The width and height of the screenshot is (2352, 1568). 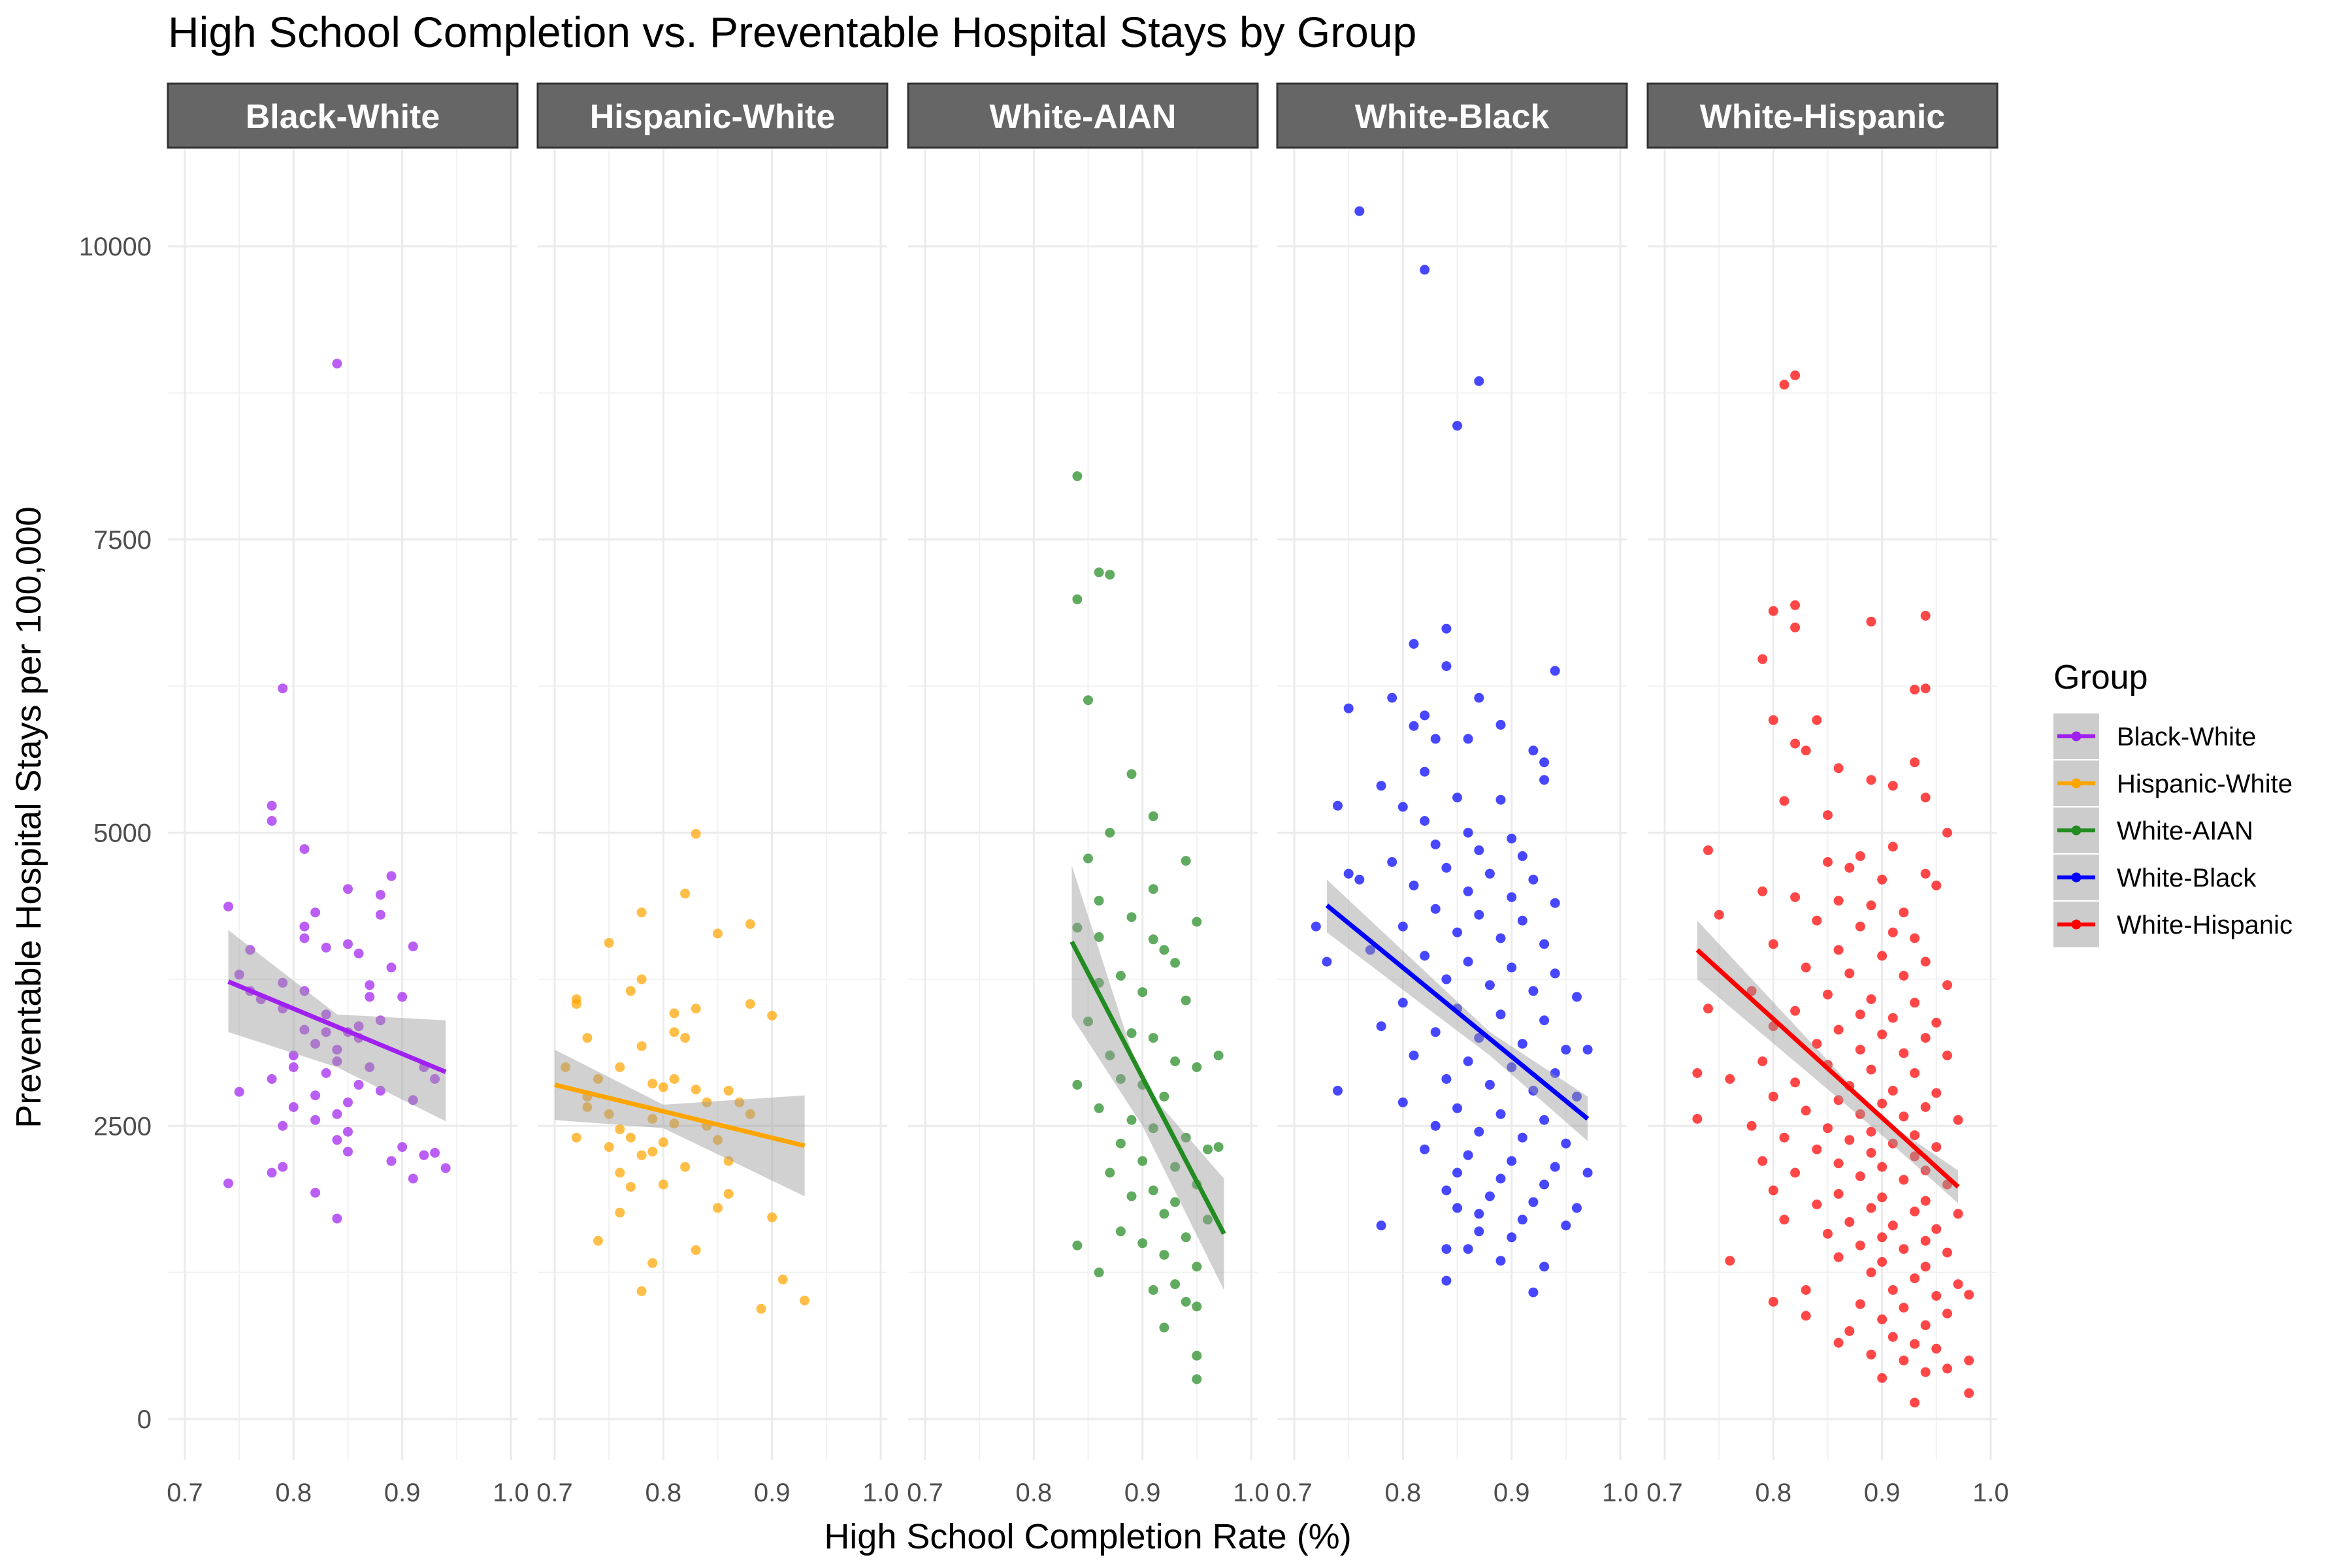 What do you see at coordinates (1457, 794) in the screenshot?
I see `facet-panel-white-black: White-Black 0.7 0.8 0.9 1.0` at bounding box center [1457, 794].